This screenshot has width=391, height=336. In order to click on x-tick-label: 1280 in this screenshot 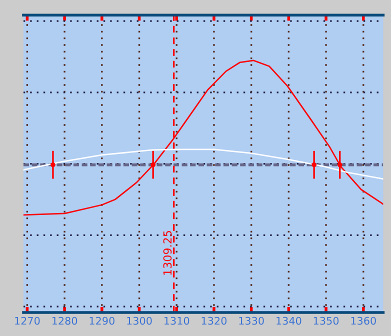, I will do `click(65, 320)`.